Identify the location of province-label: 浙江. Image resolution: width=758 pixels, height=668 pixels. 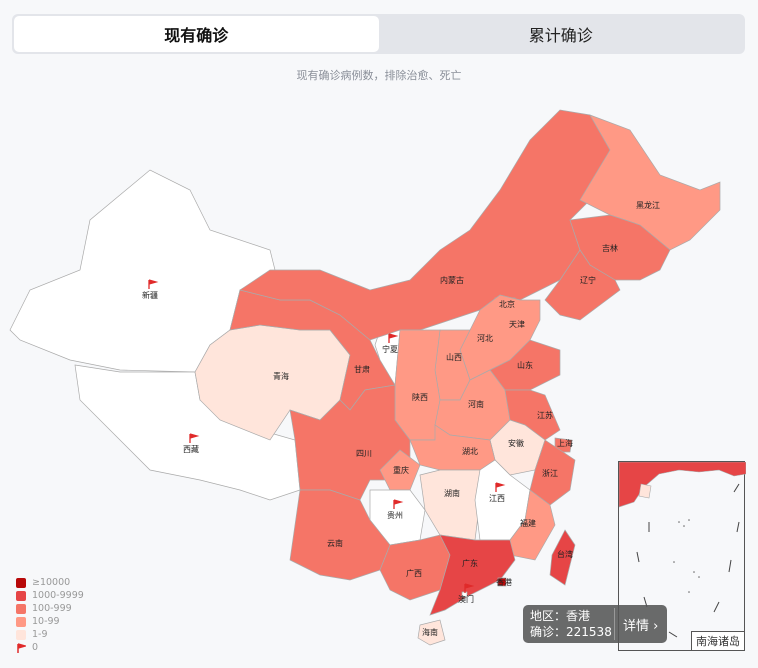
(550, 473).